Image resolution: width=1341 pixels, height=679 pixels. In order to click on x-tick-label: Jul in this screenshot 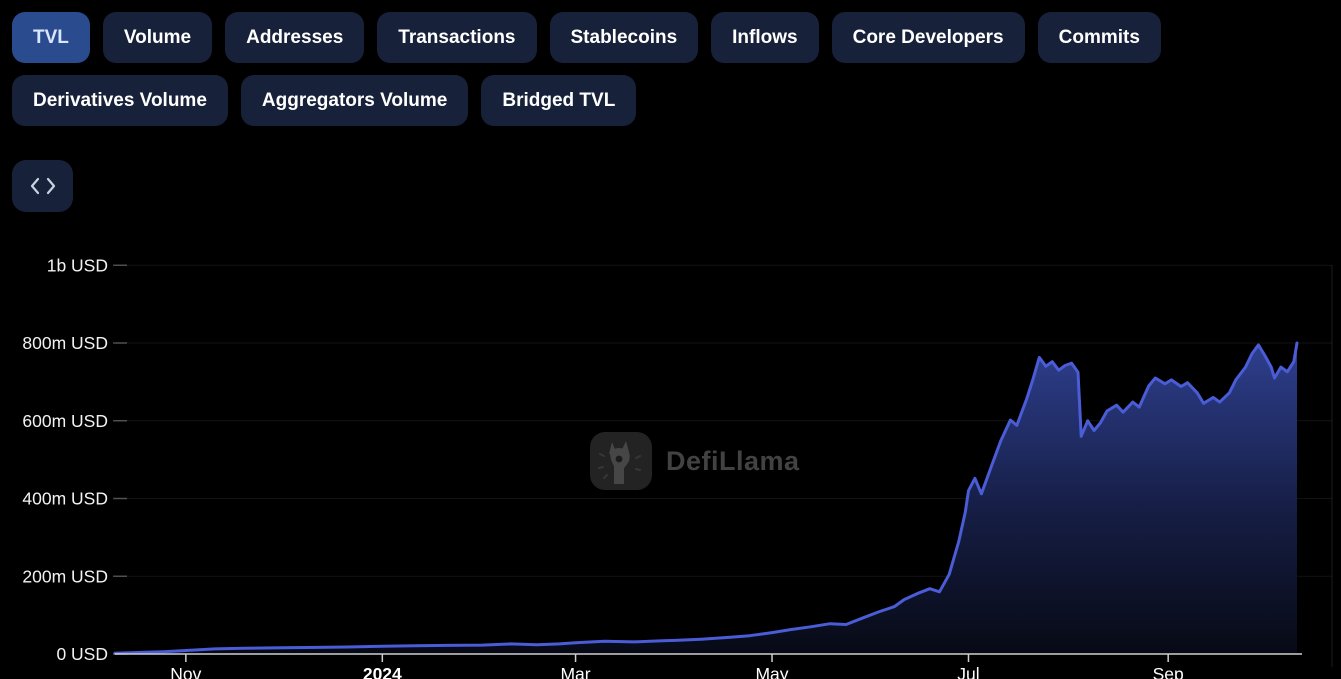, I will do `click(968, 671)`.